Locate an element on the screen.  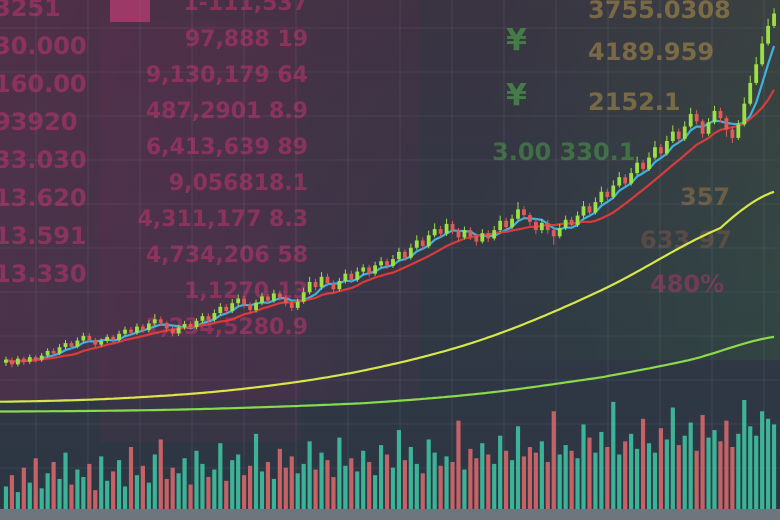
backdrop-mid-number: 487,2901 8.9 is located at coordinates (227, 111).